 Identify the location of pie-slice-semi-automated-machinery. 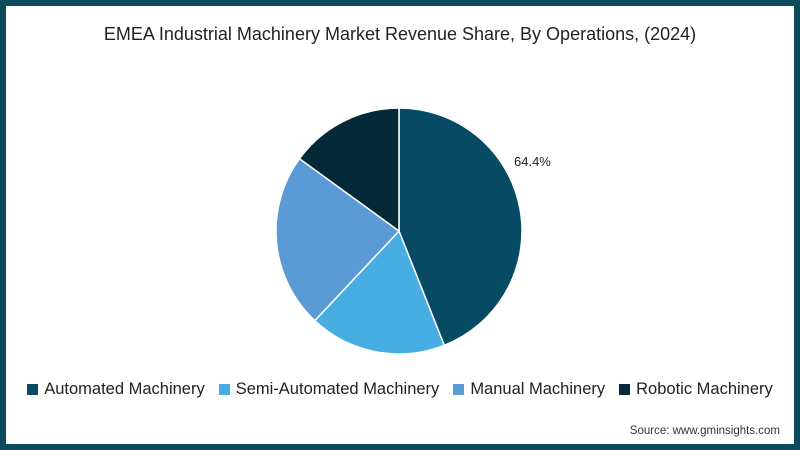
(379, 292).